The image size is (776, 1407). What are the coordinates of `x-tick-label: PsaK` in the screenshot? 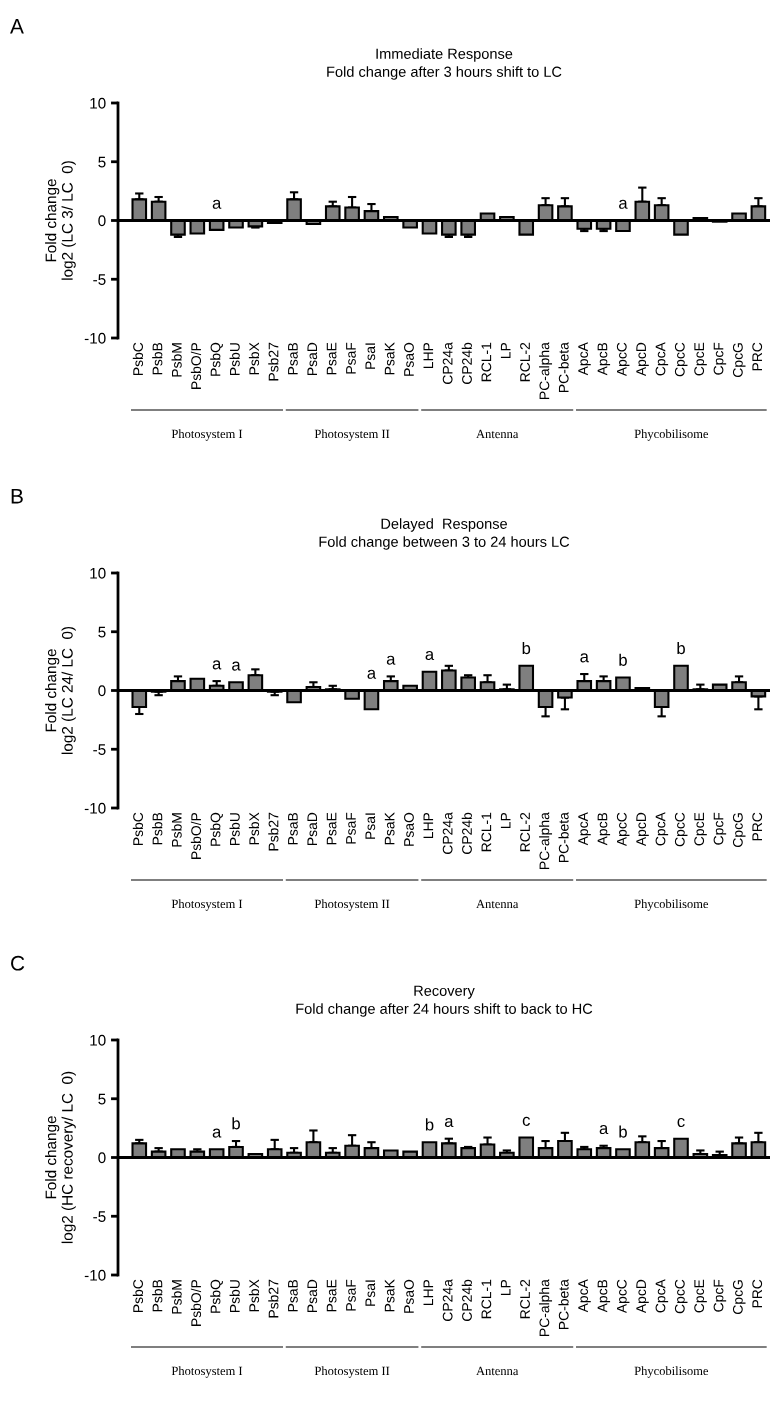 It's located at (389, 358).